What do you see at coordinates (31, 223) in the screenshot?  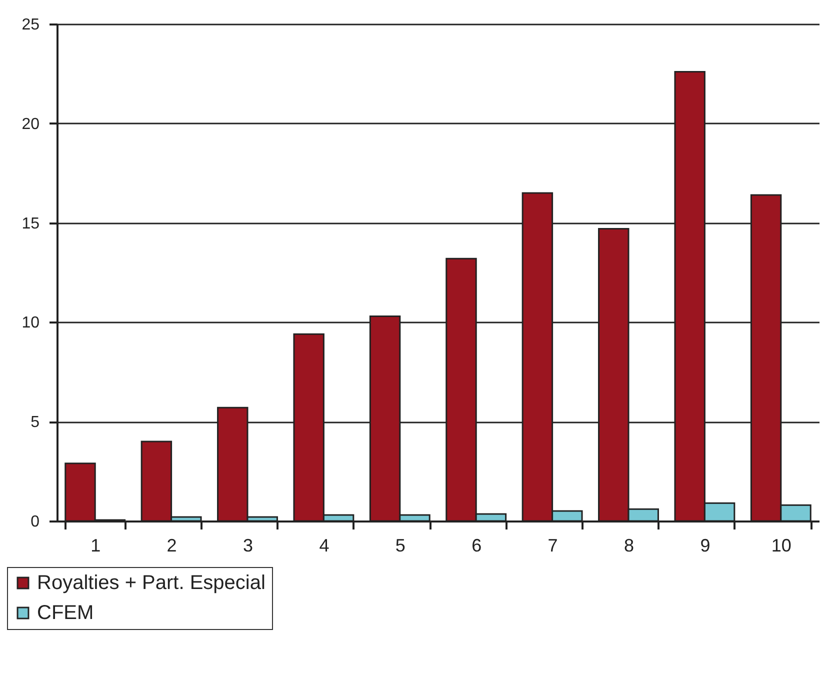 I see `y-tick-label: 15` at bounding box center [31, 223].